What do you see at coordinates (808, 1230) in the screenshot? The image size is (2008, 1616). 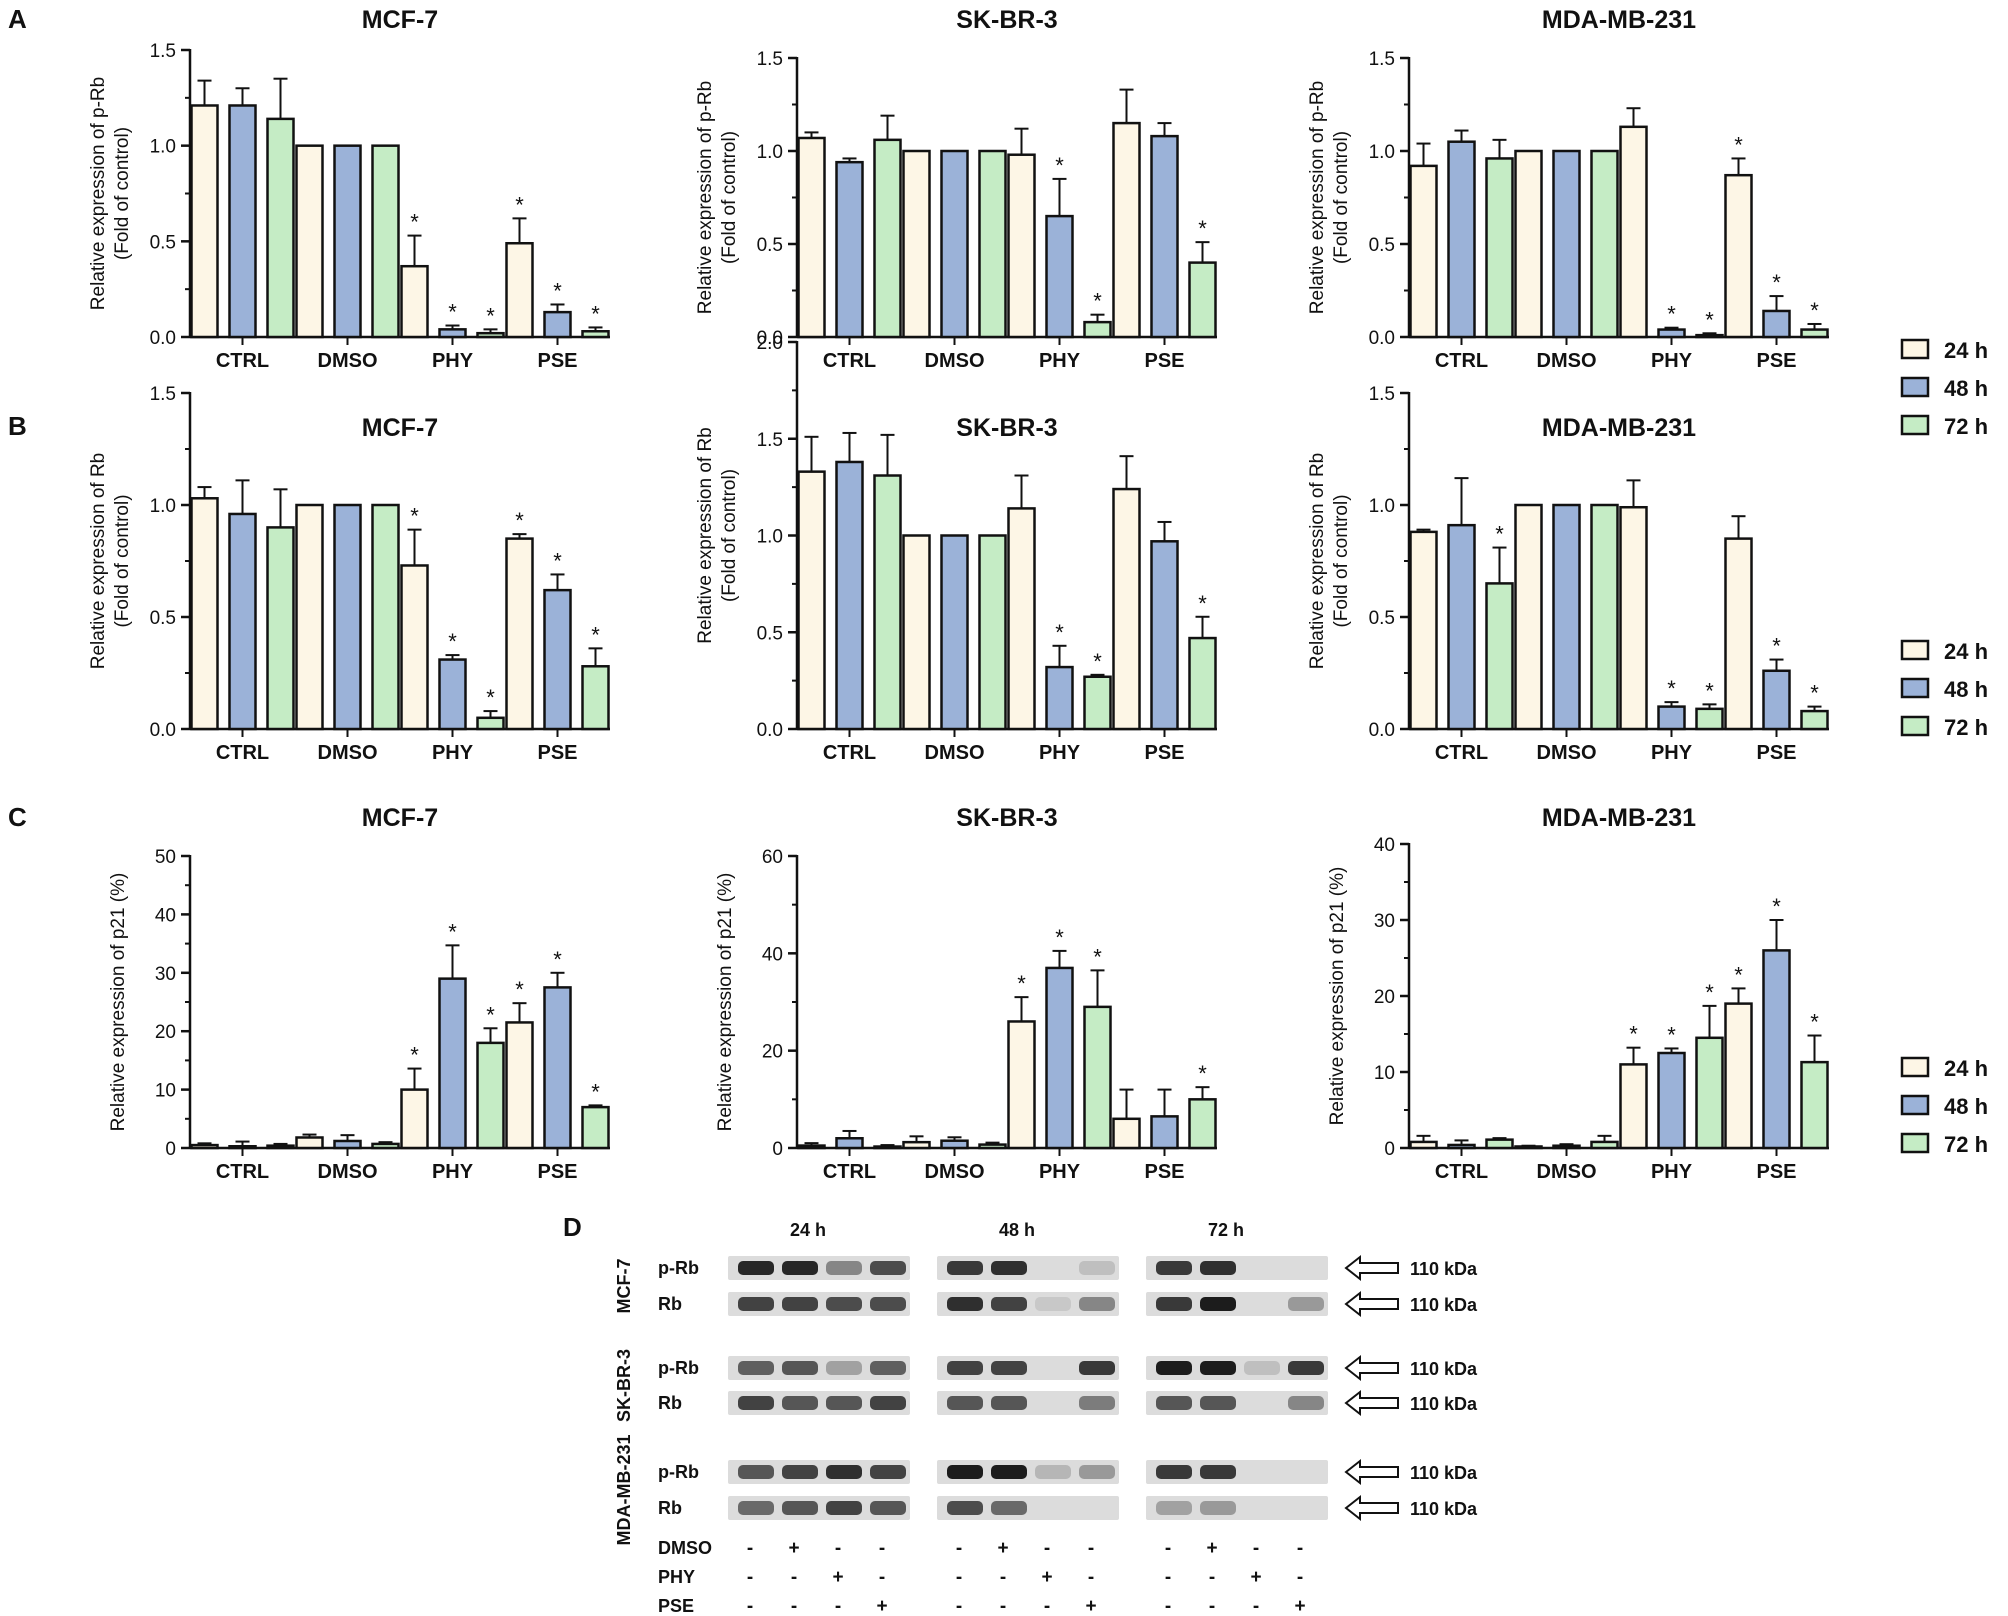 I see `blot-time-label: 24 h` at bounding box center [808, 1230].